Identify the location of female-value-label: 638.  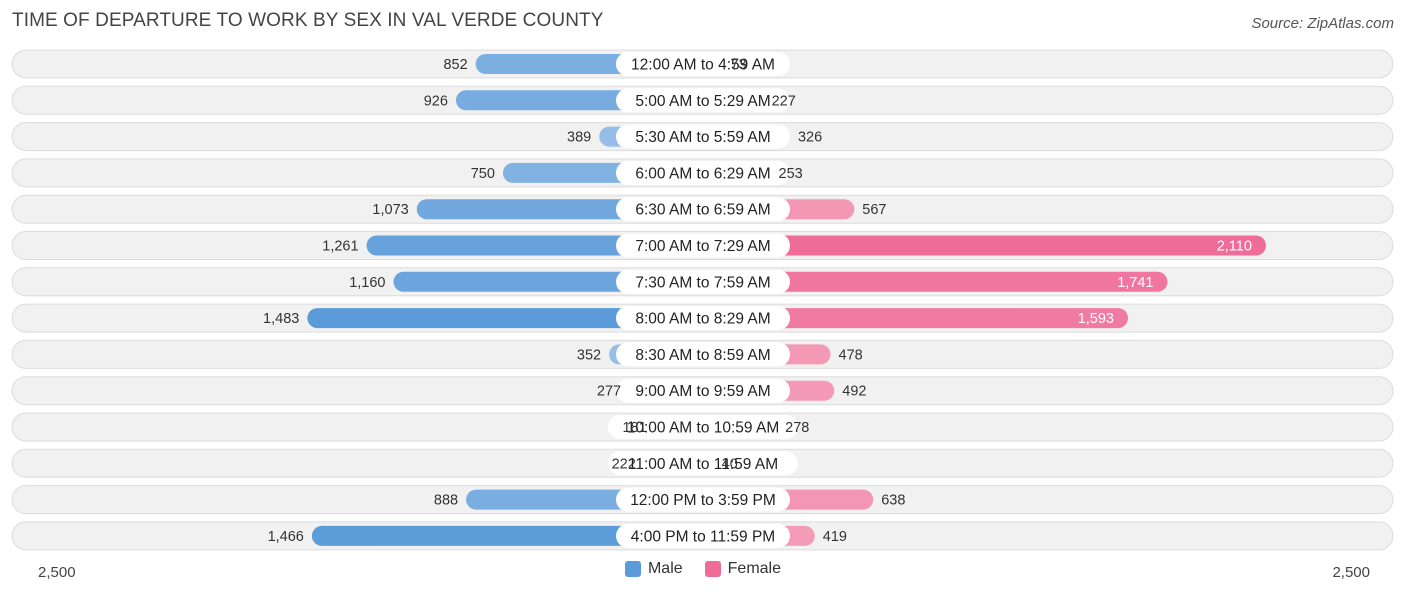
(893, 501).